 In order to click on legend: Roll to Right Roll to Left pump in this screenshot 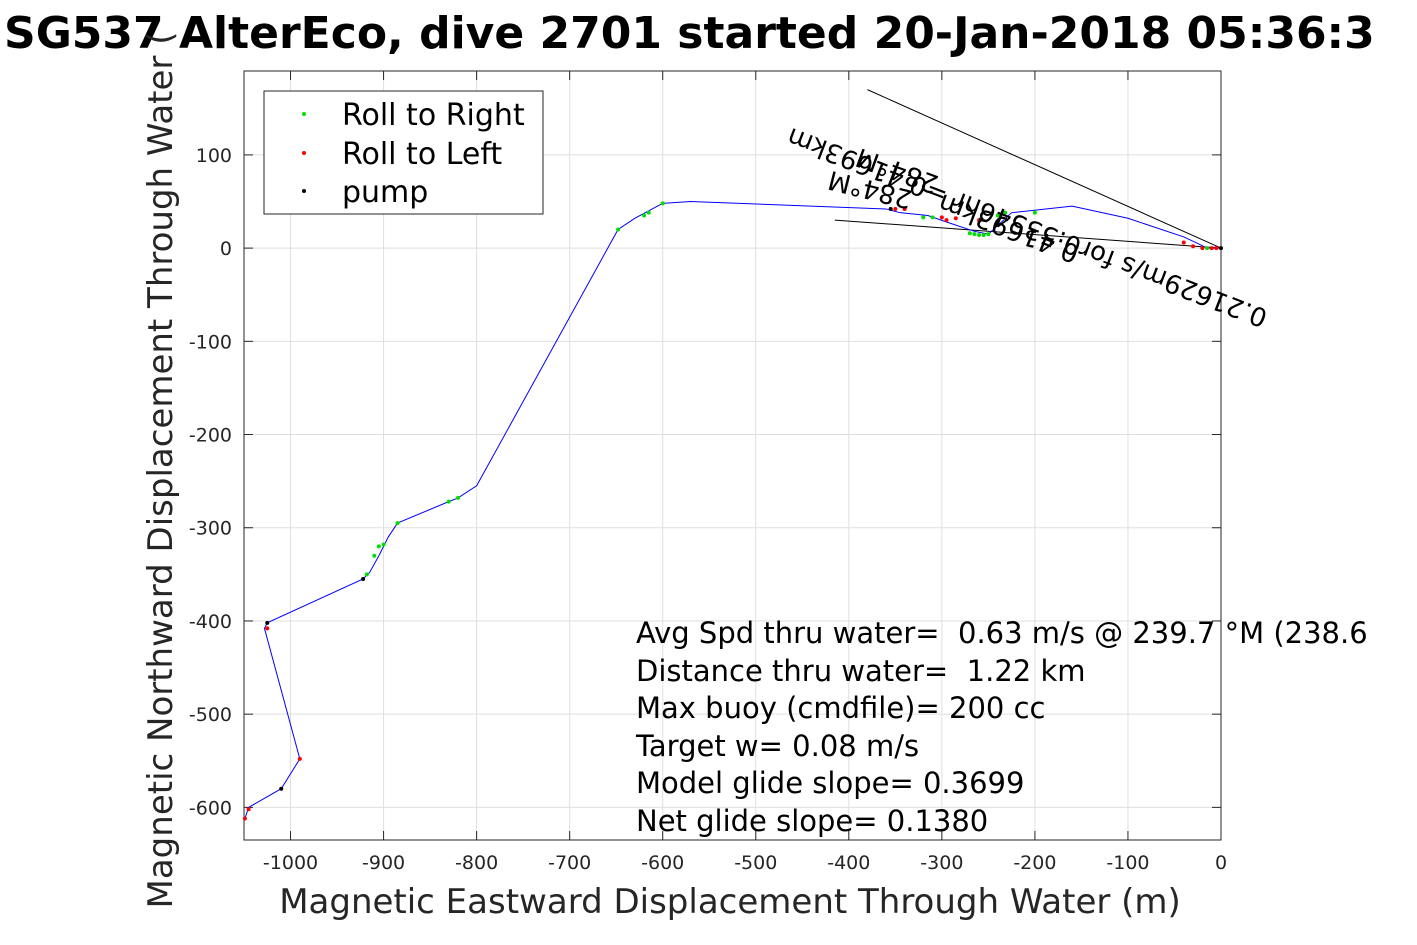, I will do `click(403, 152)`.